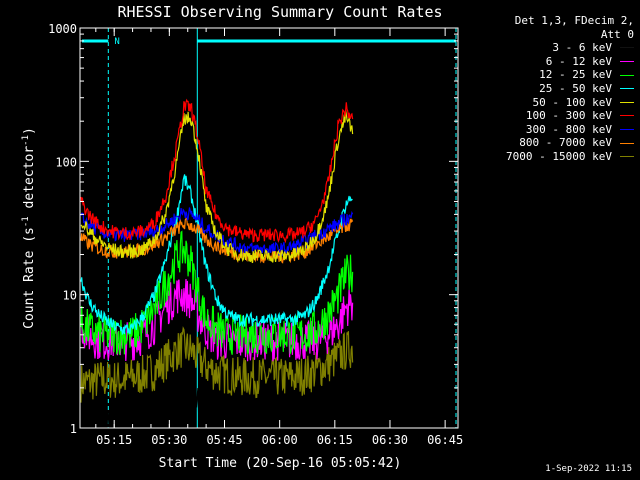 The width and height of the screenshot is (640, 480). I want to click on date-stamp: 1-Sep-2022 11:15, so click(588, 469).